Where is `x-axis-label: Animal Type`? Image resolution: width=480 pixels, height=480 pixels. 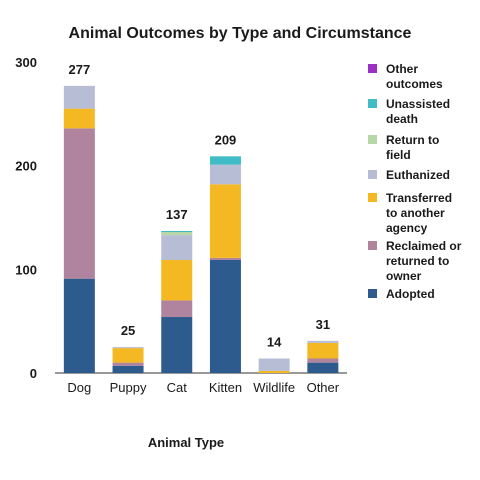 x-axis-label: Animal Type is located at coordinates (186, 442).